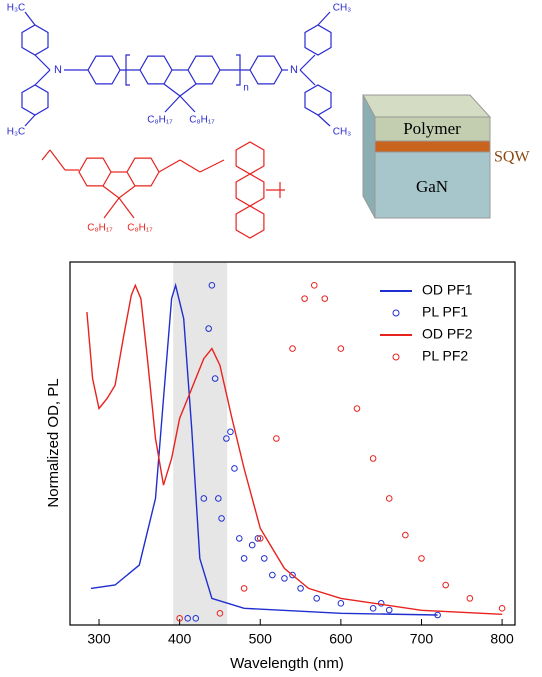  I want to click on polymer-layer, so click(432, 129).